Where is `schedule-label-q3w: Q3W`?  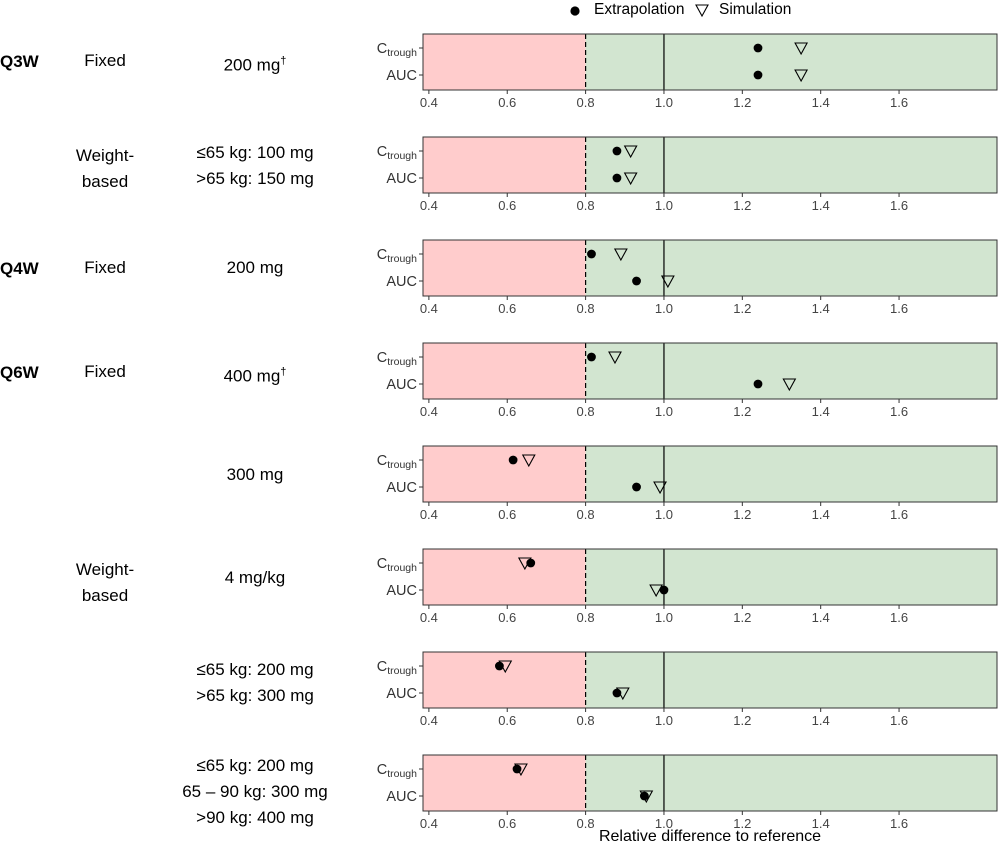 schedule-label-q3w: Q3W is located at coordinates (19, 61).